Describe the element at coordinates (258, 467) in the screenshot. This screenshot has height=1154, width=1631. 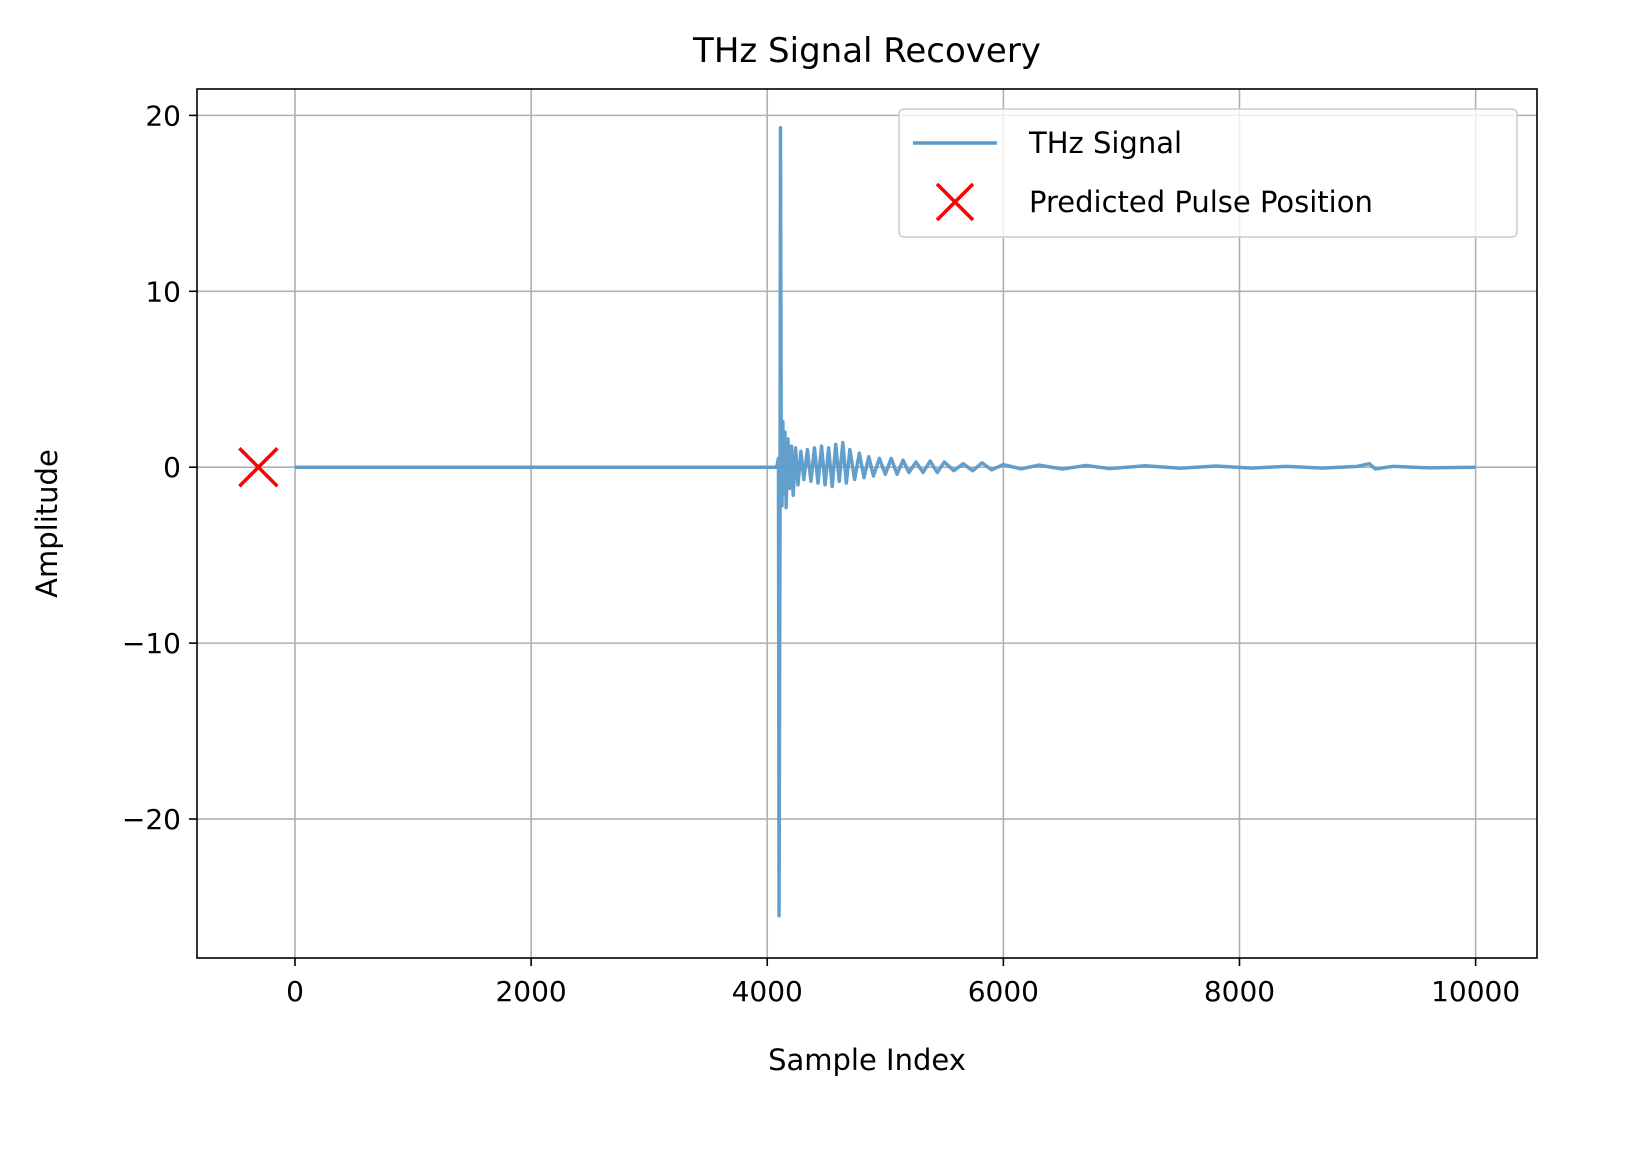
I see `marker-predicted-pulse-position` at that location.